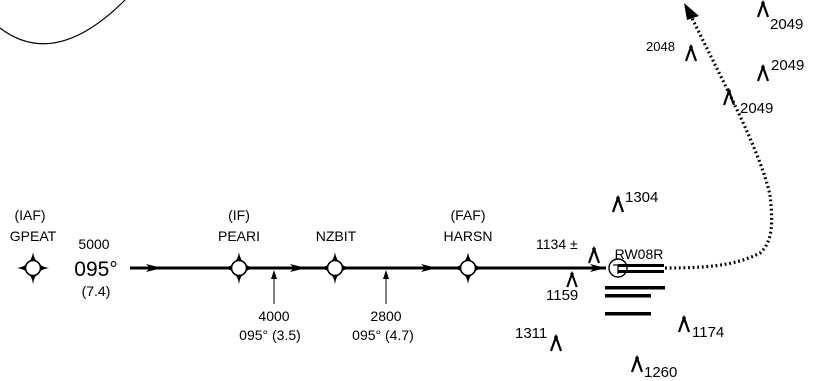 The width and height of the screenshot is (827, 381). I want to click on fix-name-nzbit: NZBIT, so click(336, 236).